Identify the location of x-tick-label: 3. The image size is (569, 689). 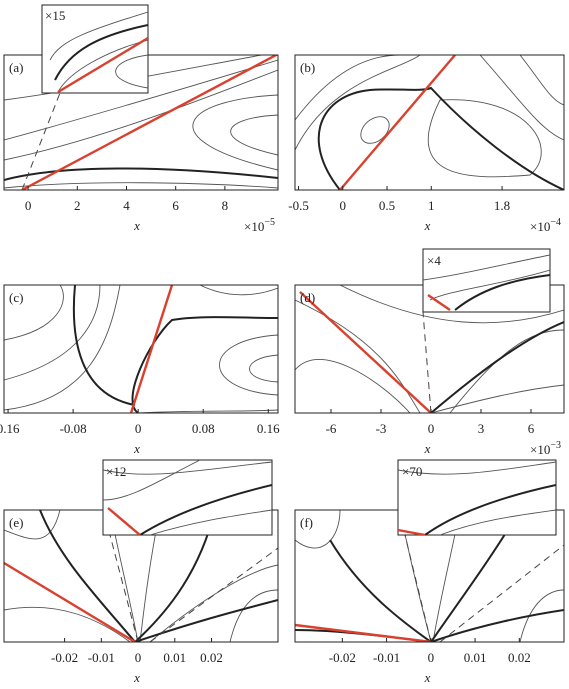
(481, 428).